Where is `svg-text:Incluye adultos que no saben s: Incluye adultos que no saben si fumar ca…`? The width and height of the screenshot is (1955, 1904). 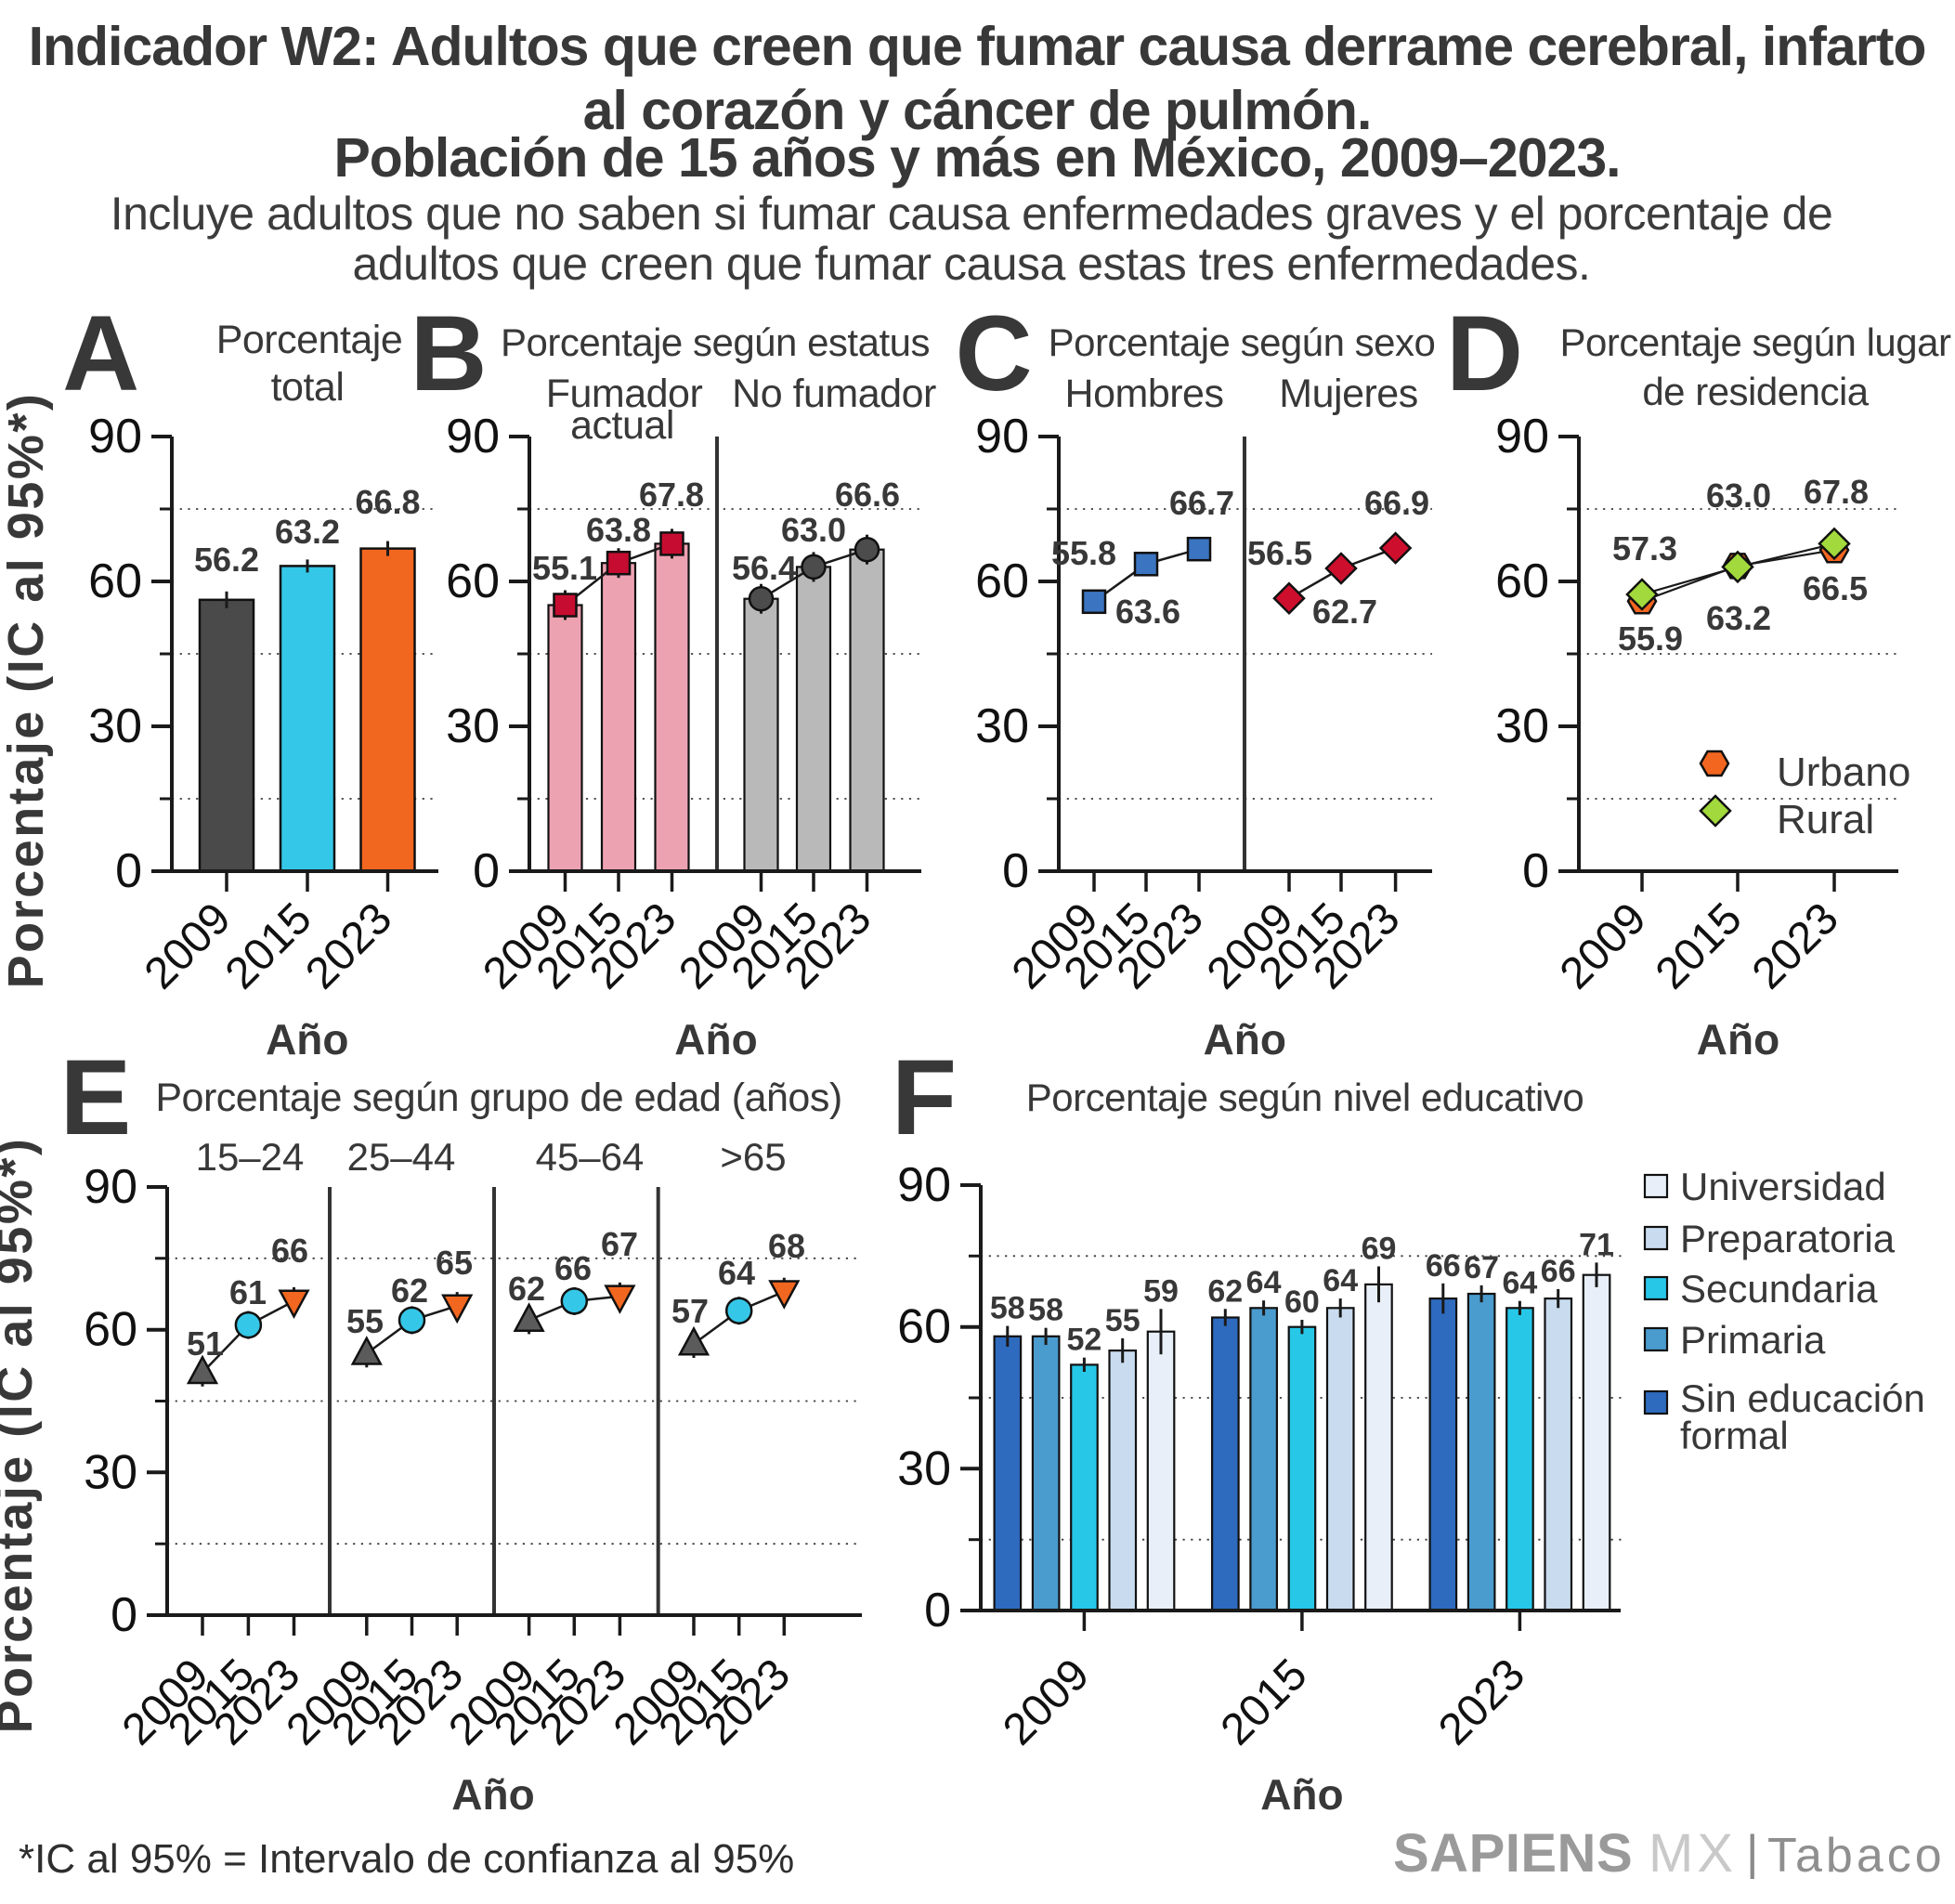
svg-text:Incluye adultos que no saben s: Incluye adultos que no saben si fumar ca… is located at coordinates (972, 214).